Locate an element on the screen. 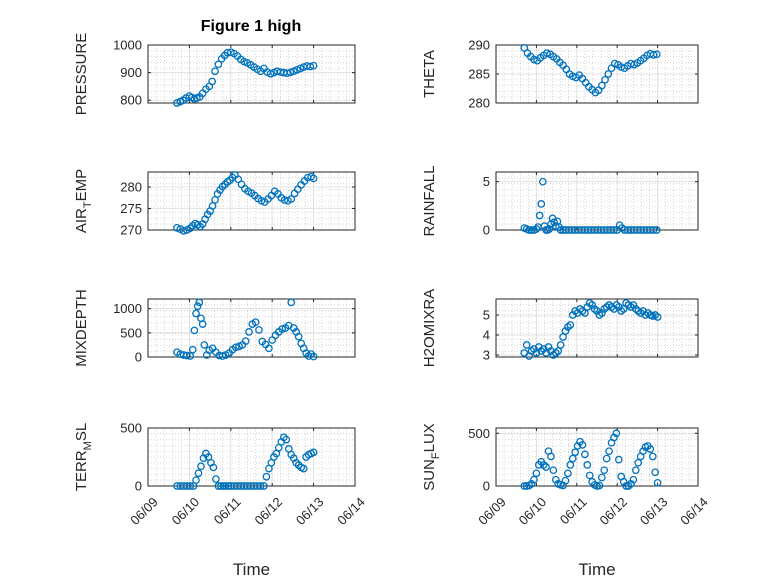 This screenshot has width=778, height=583. axes-theta: 280 285 290 THETA is located at coordinates (560, 74).